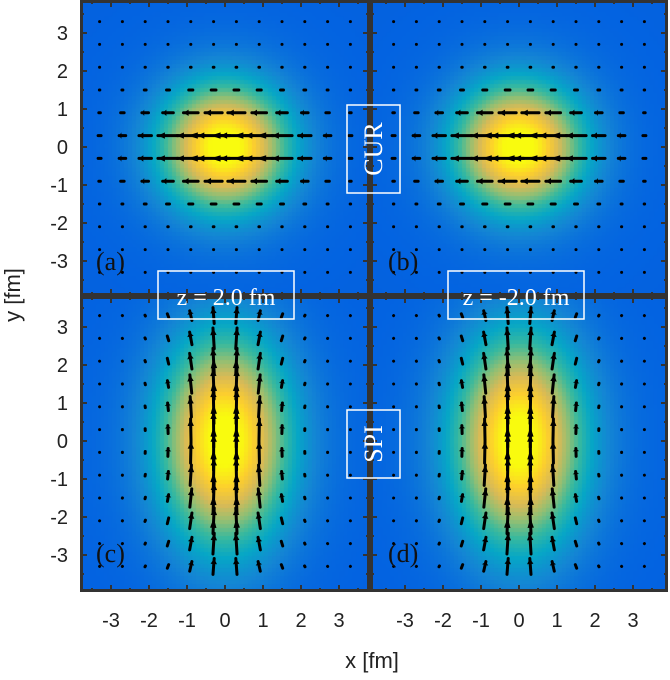 This screenshot has height=680, width=670. What do you see at coordinates (62, 366) in the screenshot?
I see `y-tick-label: 2` at bounding box center [62, 366].